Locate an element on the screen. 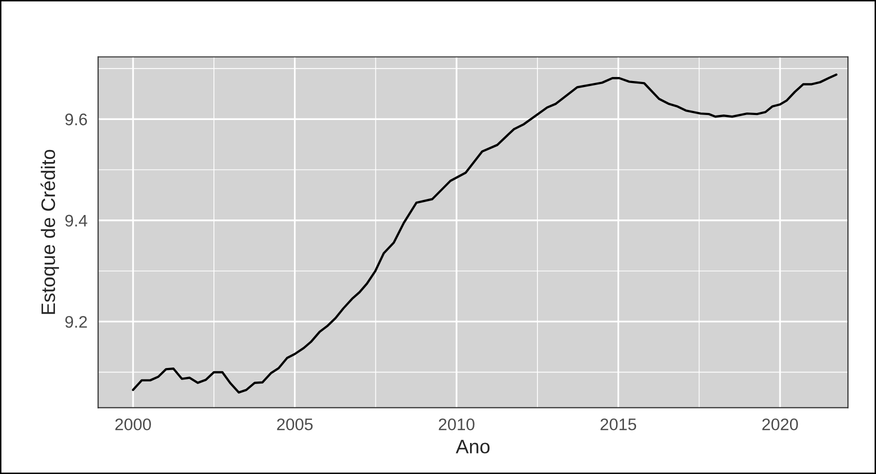 This screenshot has width=876, height=474. x-tick-label: 2015 is located at coordinates (618, 424).